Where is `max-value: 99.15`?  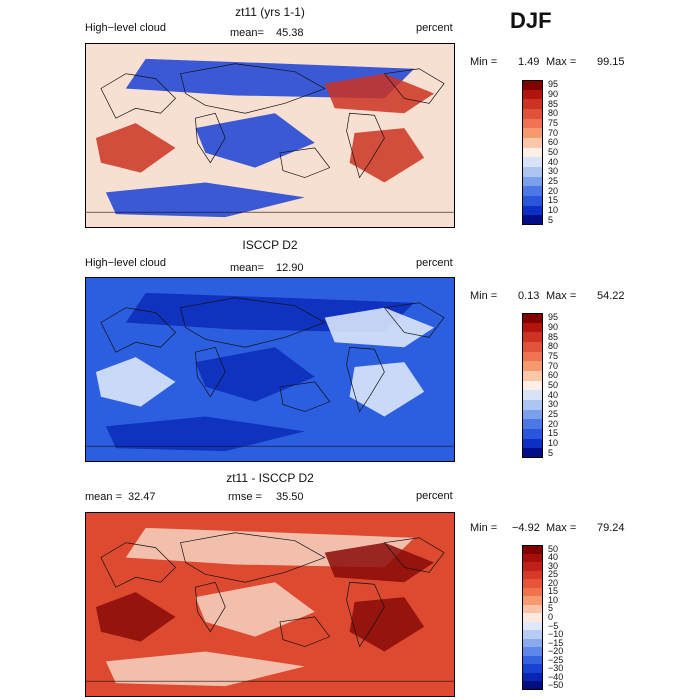 max-value: 99.15 is located at coordinates (611, 62).